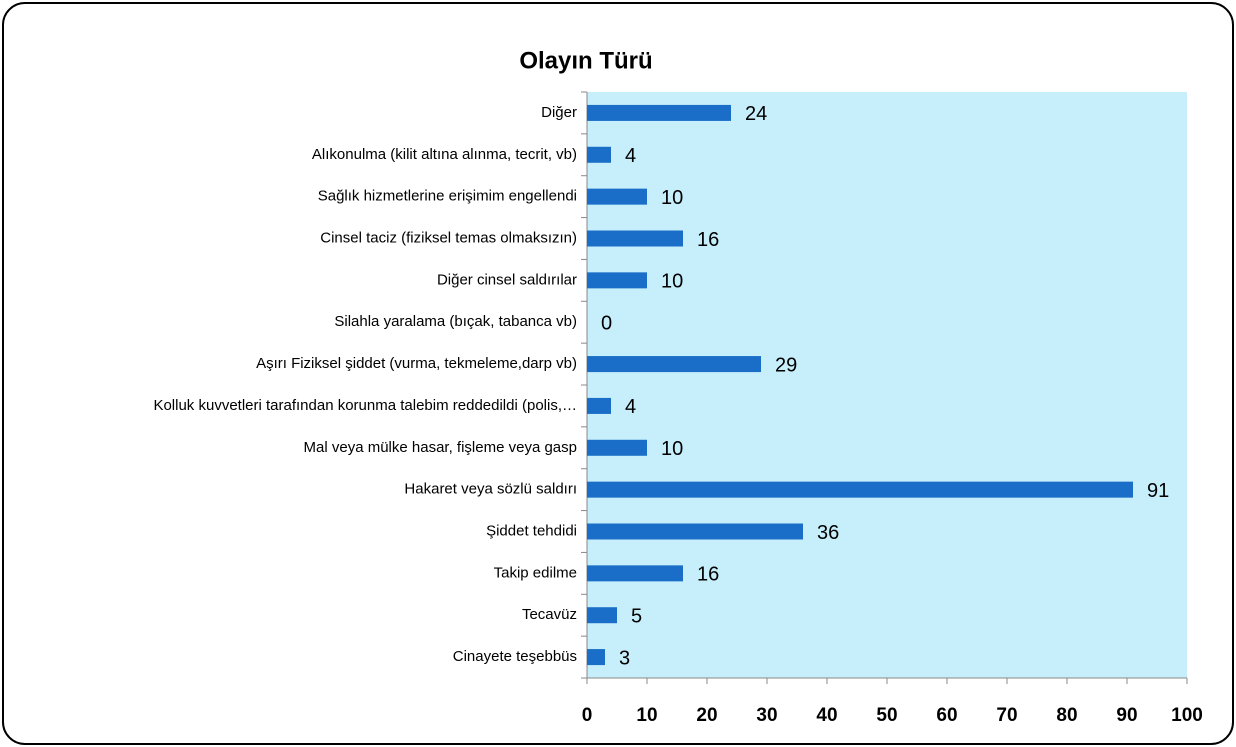 This screenshot has height=747, width=1236. What do you see at coordinates (447, 196) in the screenshot?
I see `y-tick-label: Sağlık hizmetlerine erişimim engellendi` at bounding box center [447, 196].